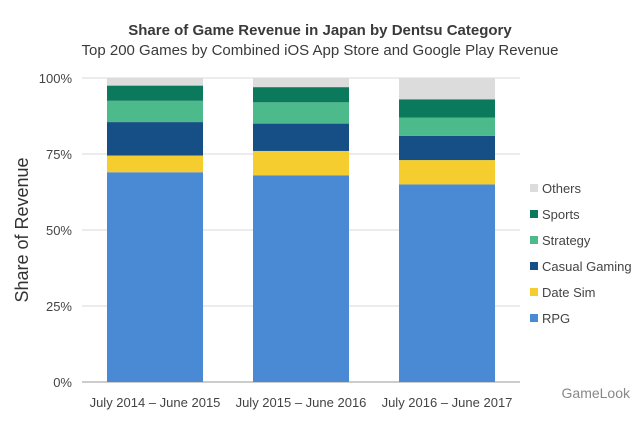 The image size is (640, 422). Describe the element at coordinates (301, 402) in the screenshot. I see `x-tick-label: July 2015 – June 2016` at that location.